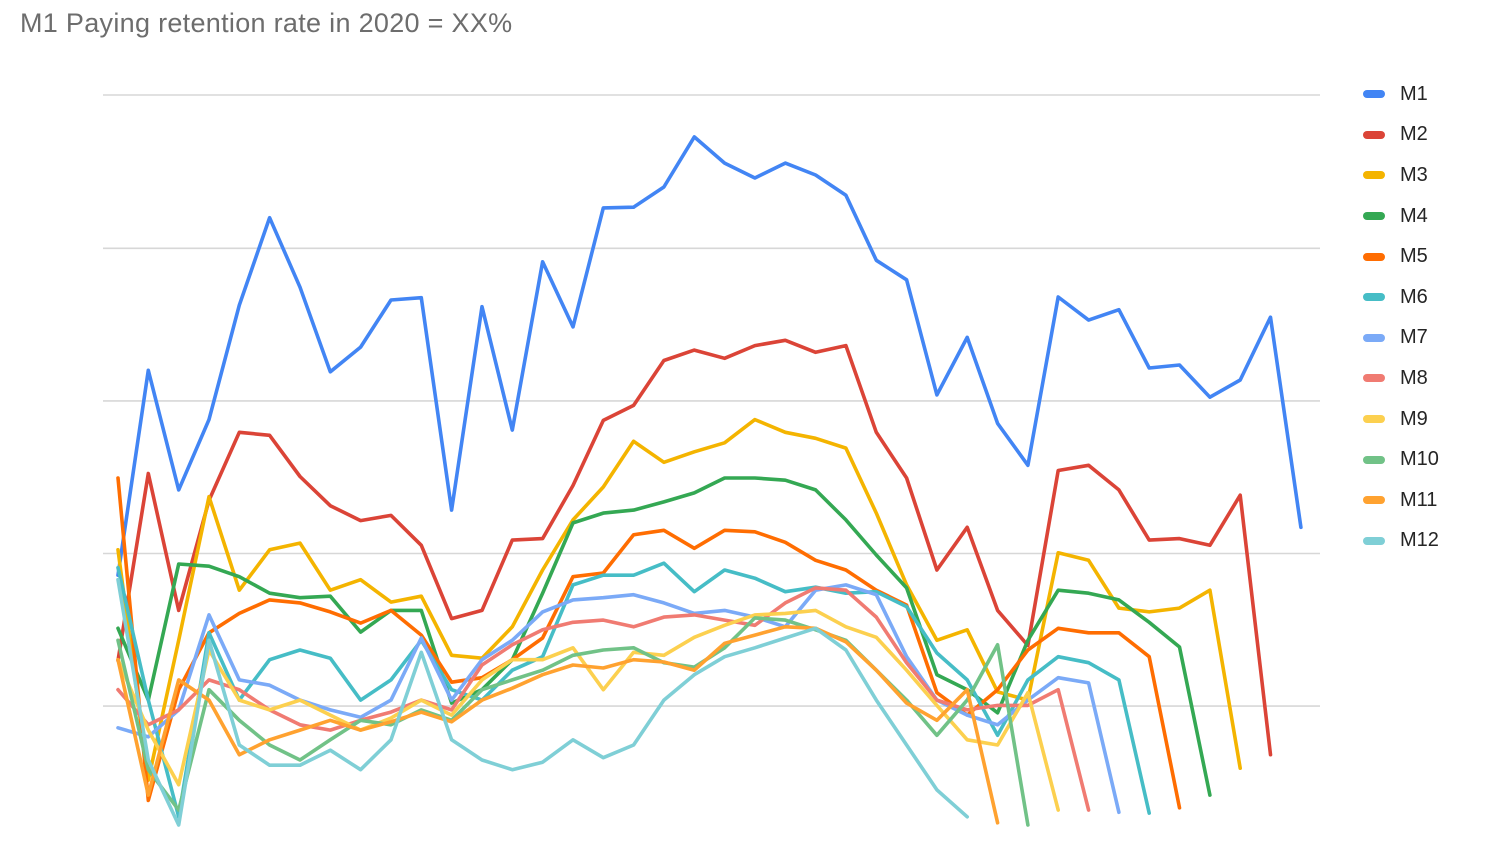 This screenshot has width=1500, height=843. Describe the element at coordinates (1414, 296) in the screenshot. I see `legend-label: M6` at that location.